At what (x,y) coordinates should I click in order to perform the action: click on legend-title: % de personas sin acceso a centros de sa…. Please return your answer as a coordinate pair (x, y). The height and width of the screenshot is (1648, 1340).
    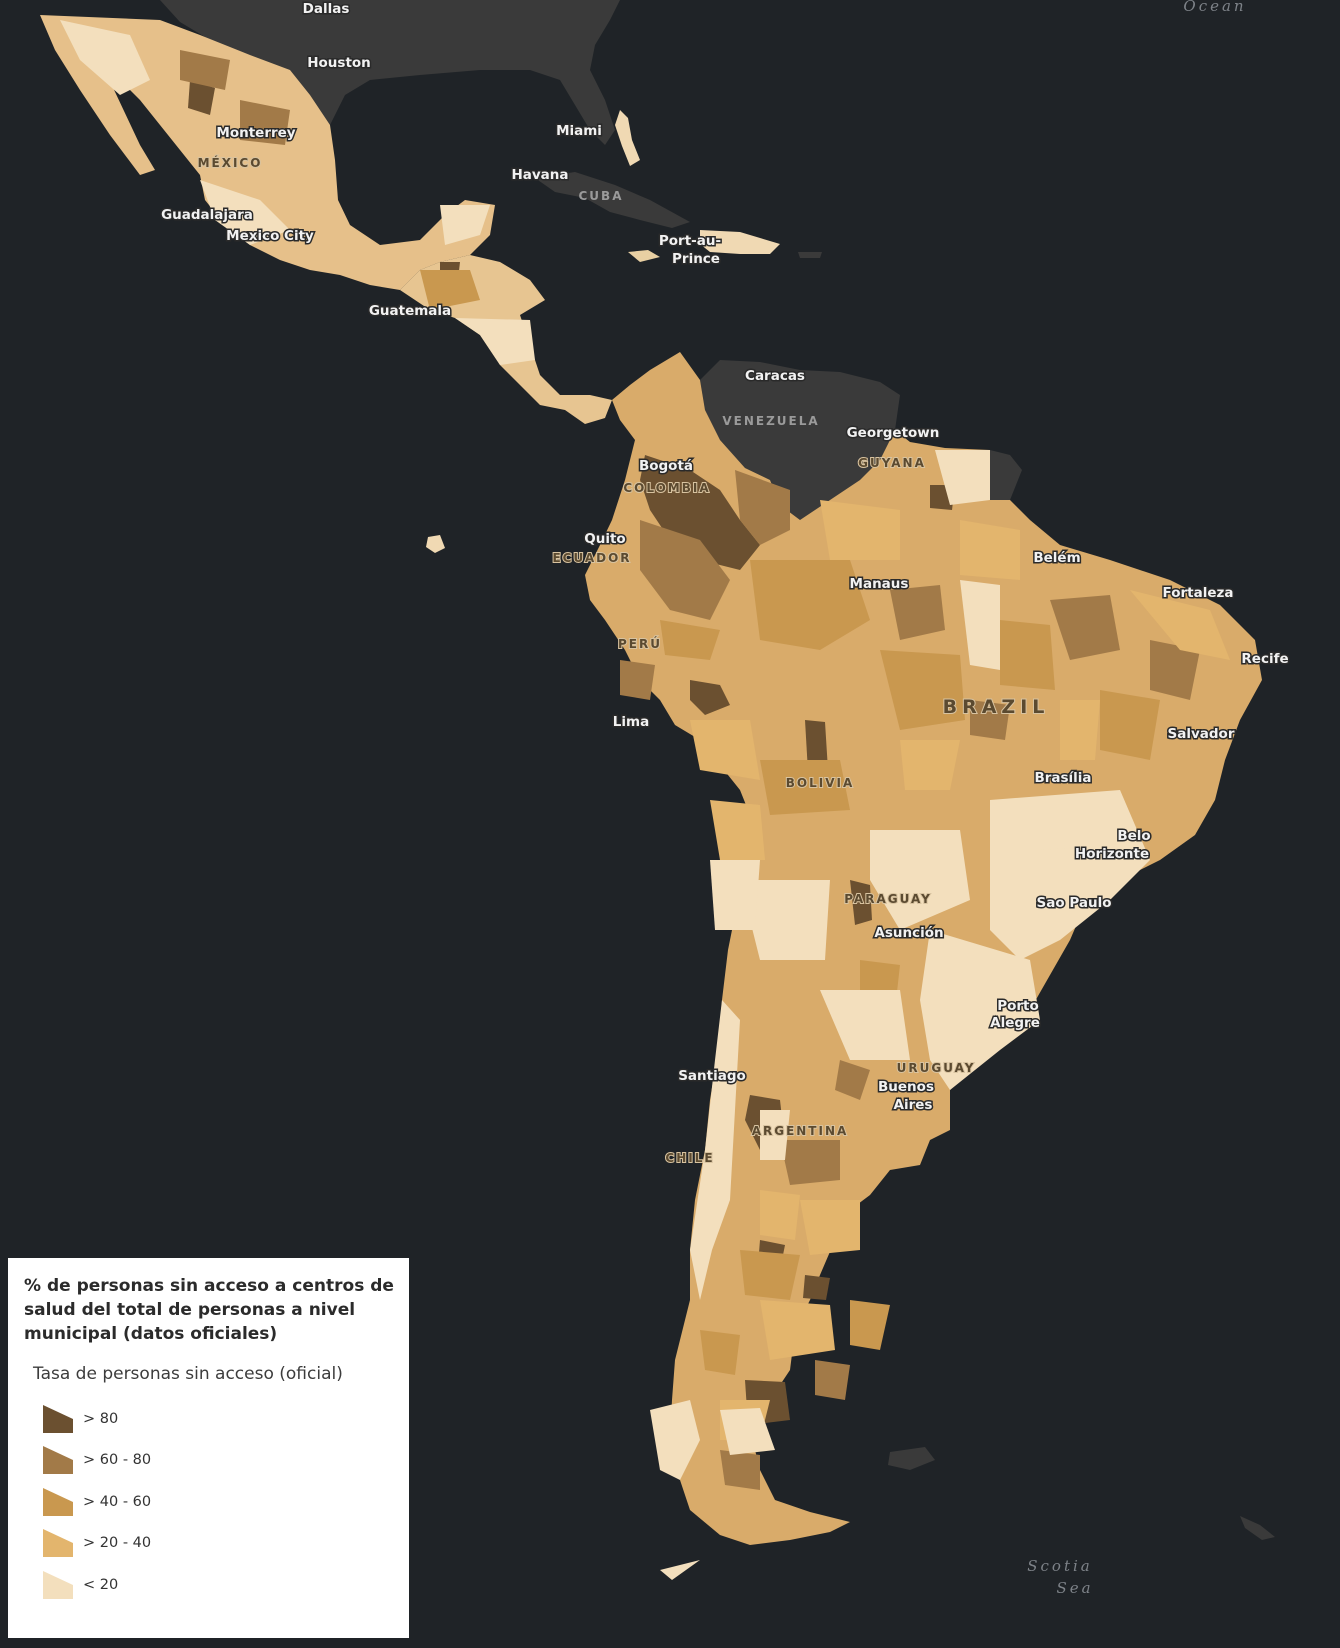
    Looking at the image, I should click on (209, 1310).